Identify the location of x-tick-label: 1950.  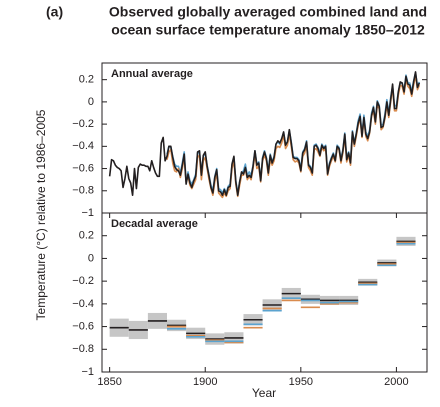
(301, 382).